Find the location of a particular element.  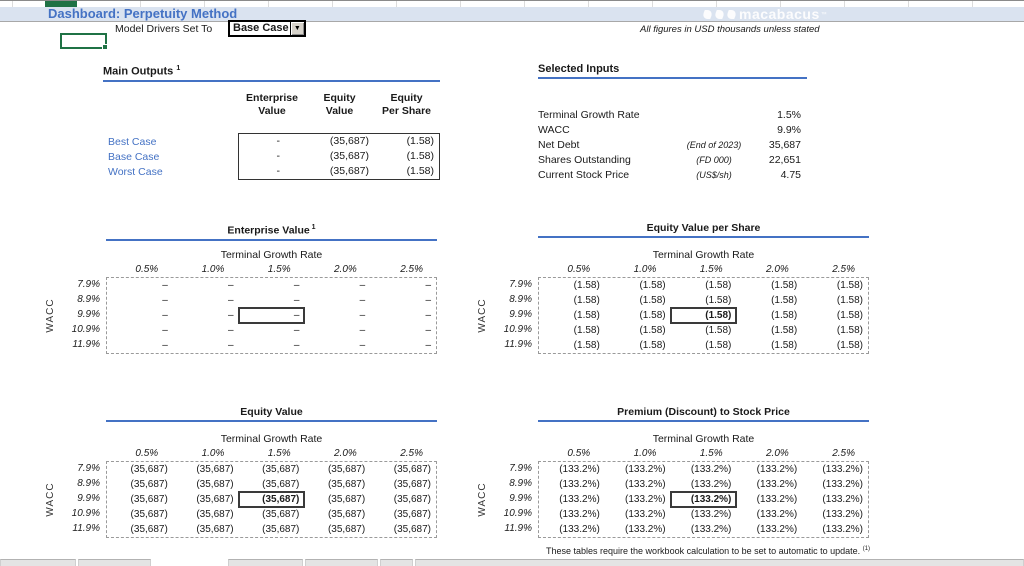

cell: 22,651 is located at coordinates (784, 160).